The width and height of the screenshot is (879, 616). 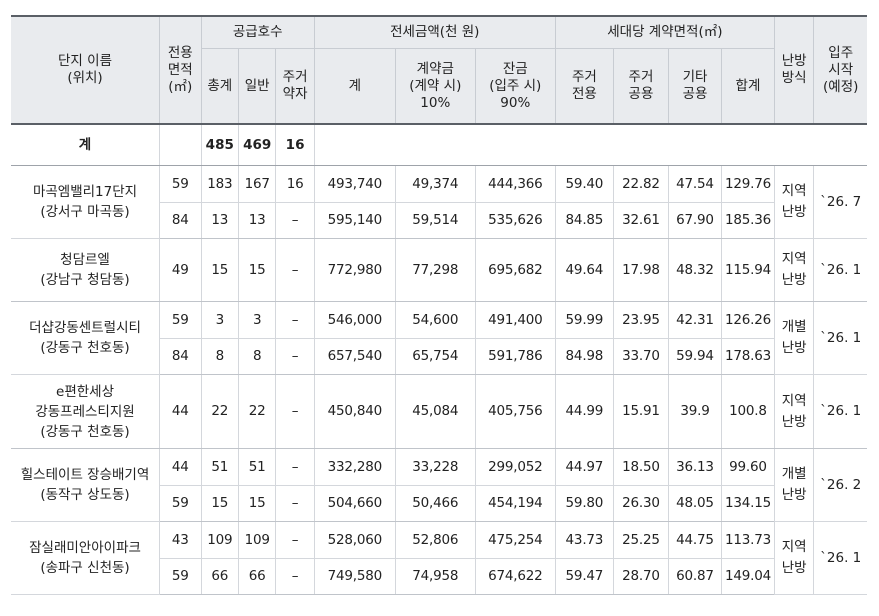 I want to click on area-other-cell: 60.87, so click(x=695, y=576).